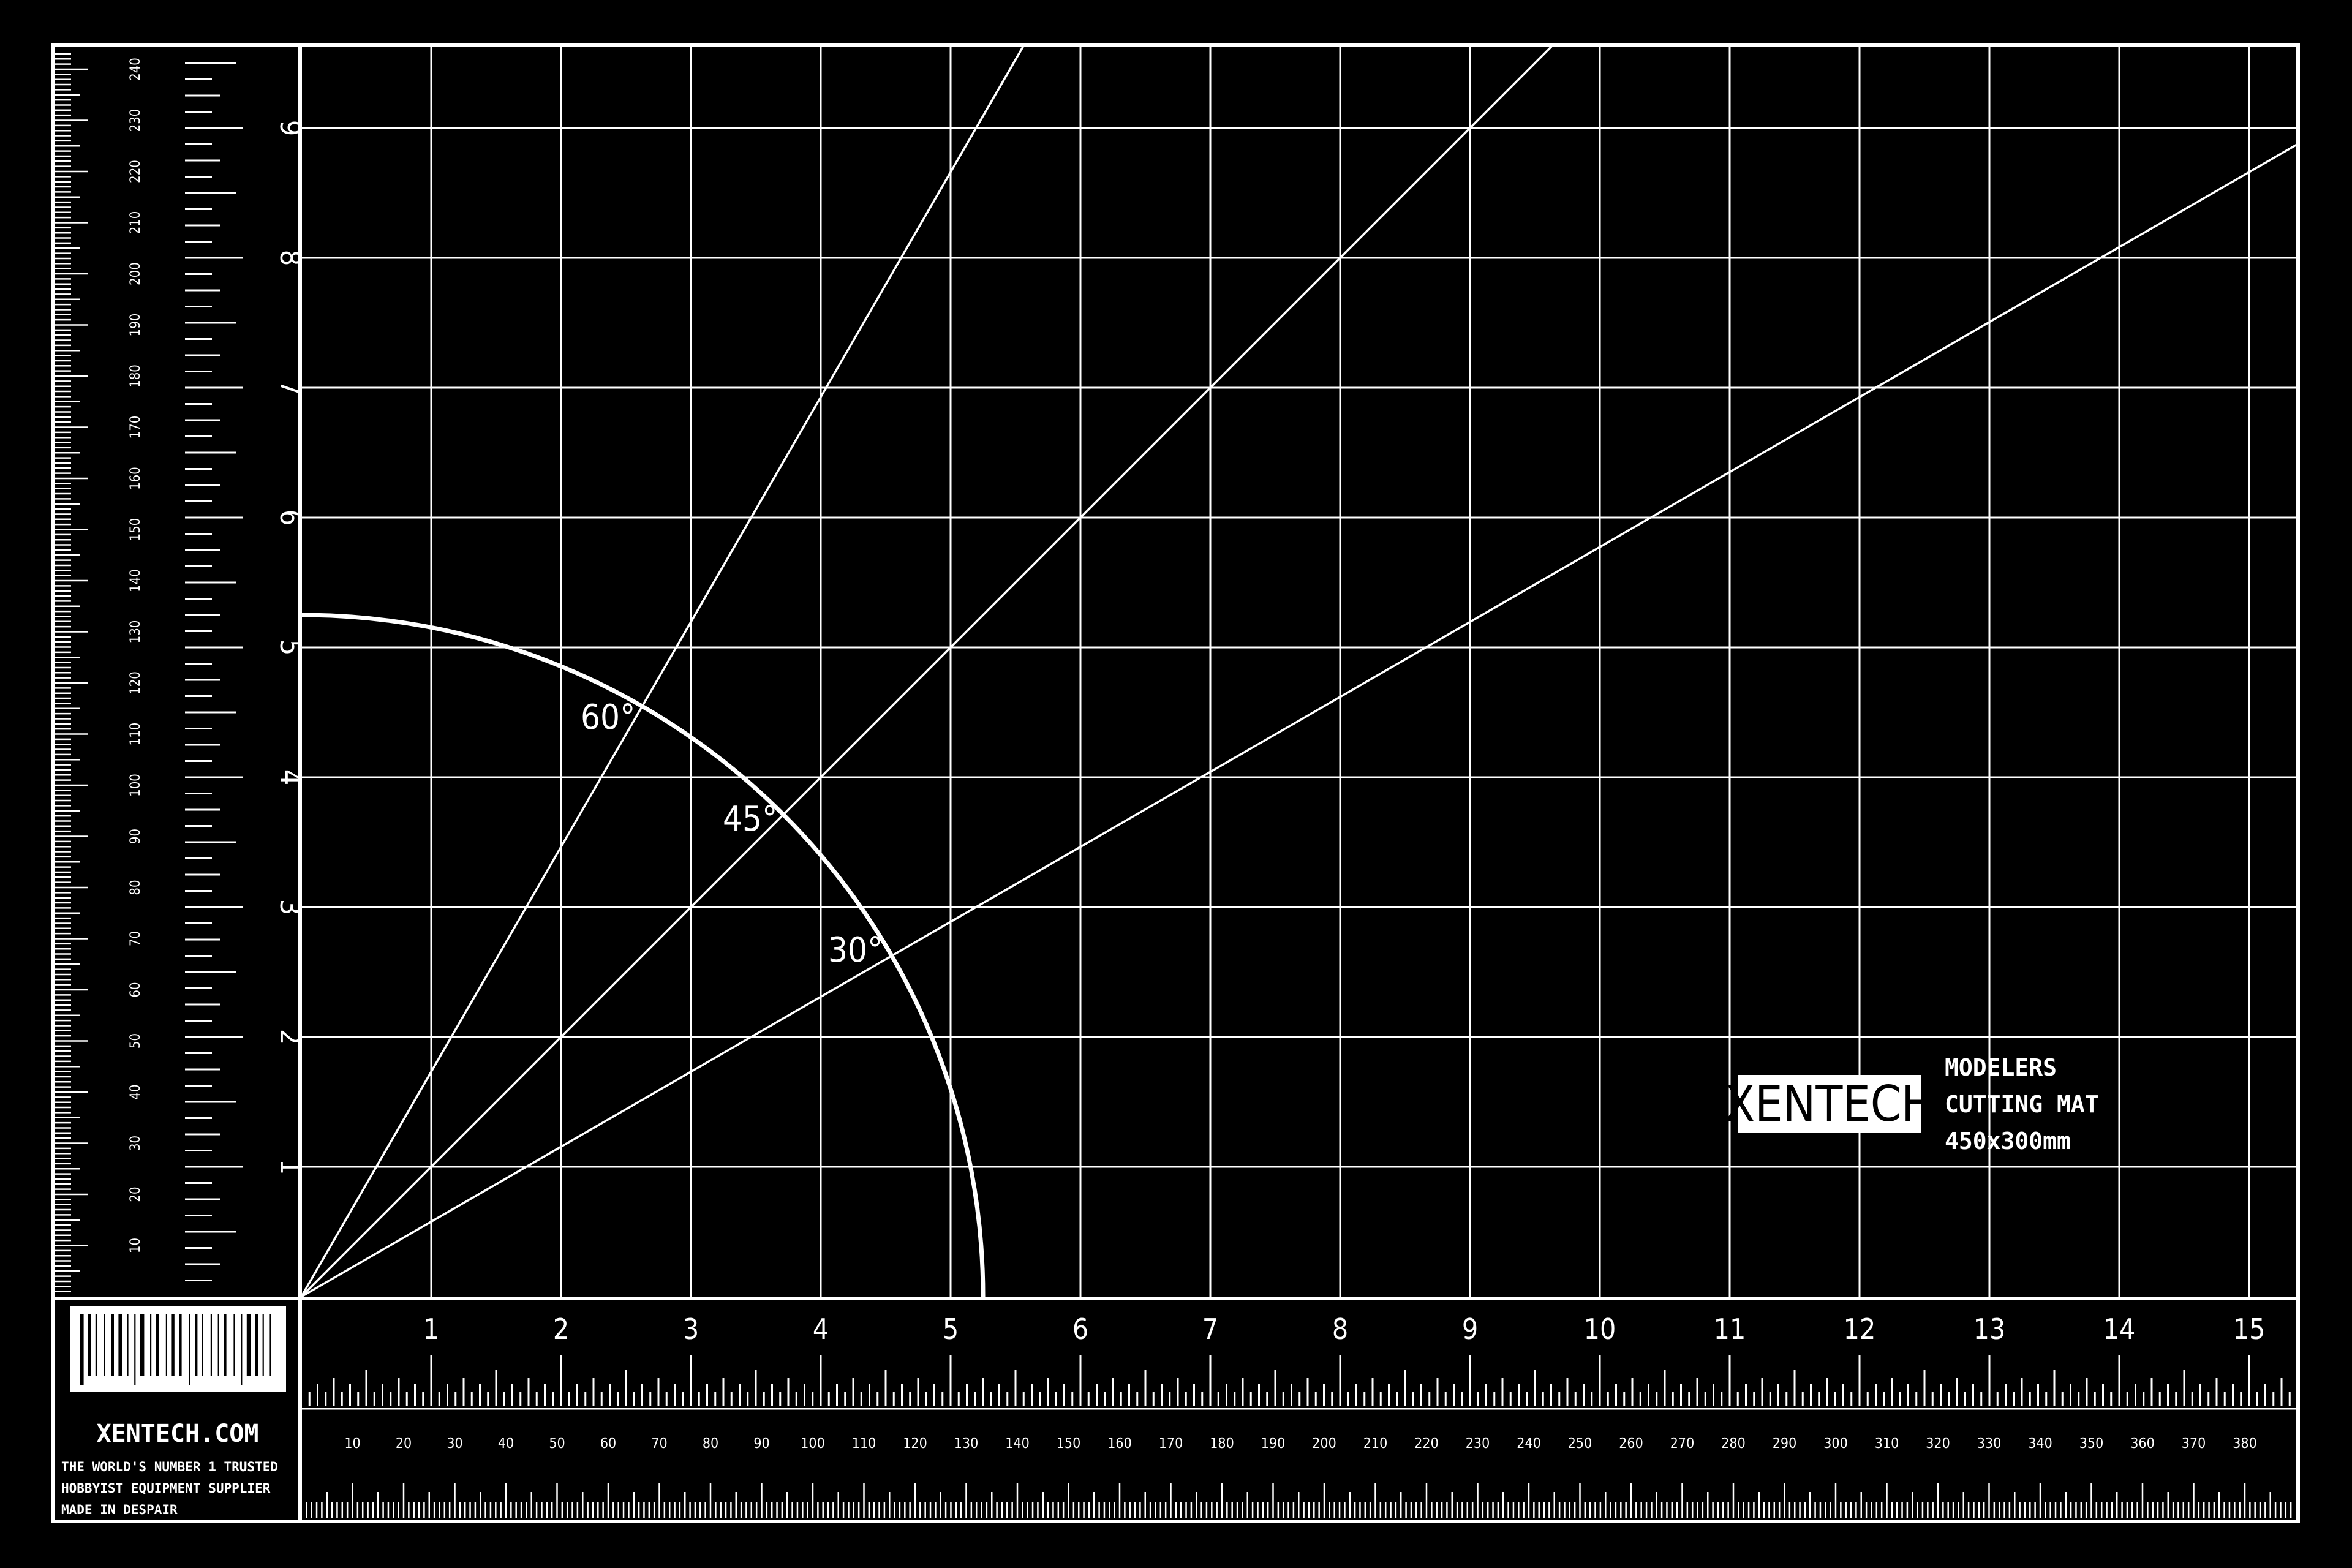 This screenshot has width=2352, height=1568. What do you see at coordinates (2250, 1329) in the screenshot?
I see `inch-label: 15` at bounding box center [2250, 1329].